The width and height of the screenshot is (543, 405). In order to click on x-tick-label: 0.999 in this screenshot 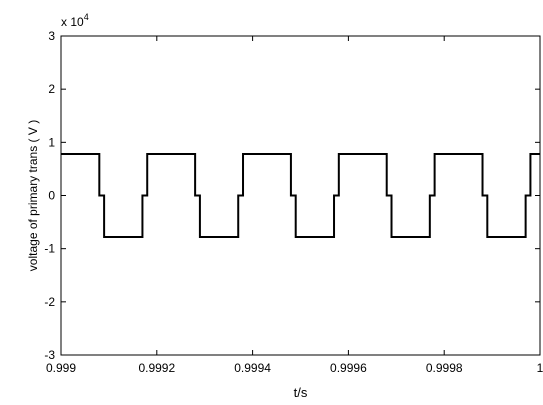, I will do `click(61, 368)`.